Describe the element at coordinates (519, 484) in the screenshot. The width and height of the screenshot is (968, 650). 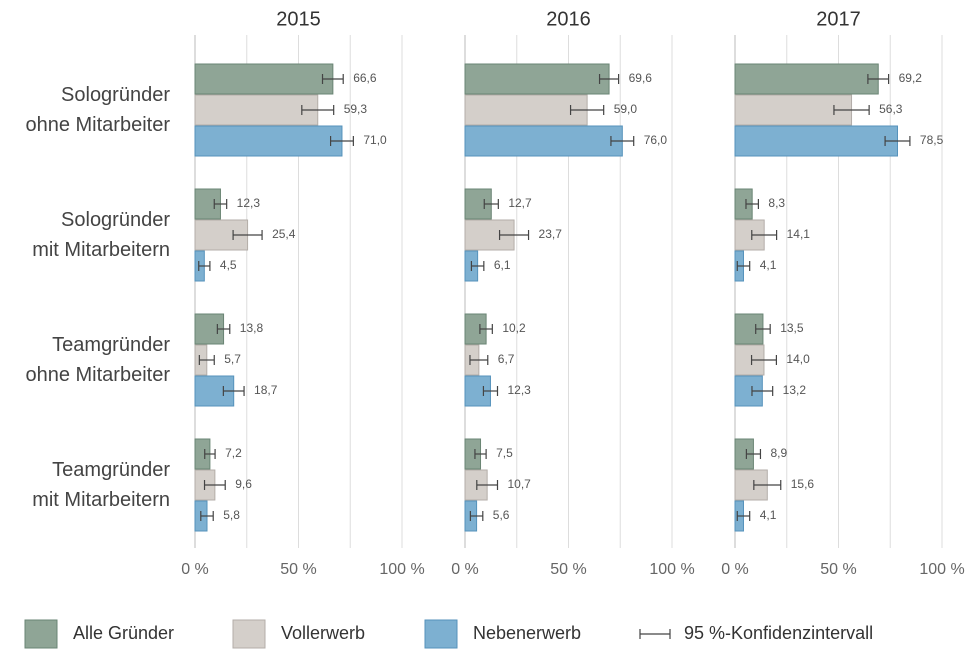
I see `value-label: 10,7` at that location.